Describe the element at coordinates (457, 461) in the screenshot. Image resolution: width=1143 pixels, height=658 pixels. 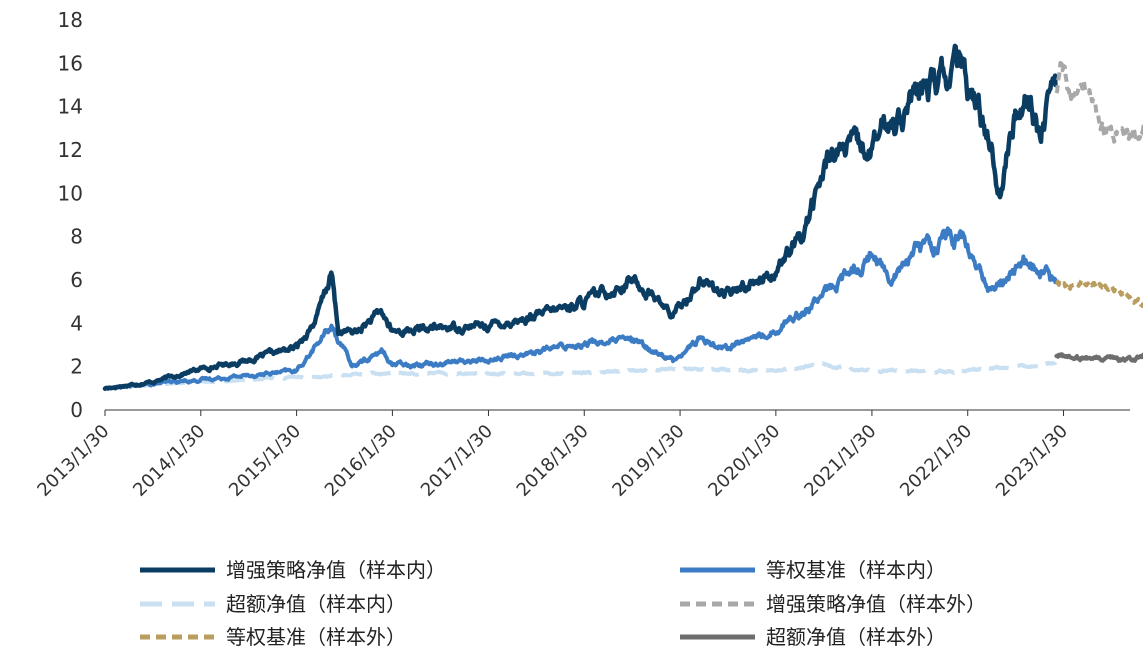
I see `x-tick-label: 2017/1/30` at that location.